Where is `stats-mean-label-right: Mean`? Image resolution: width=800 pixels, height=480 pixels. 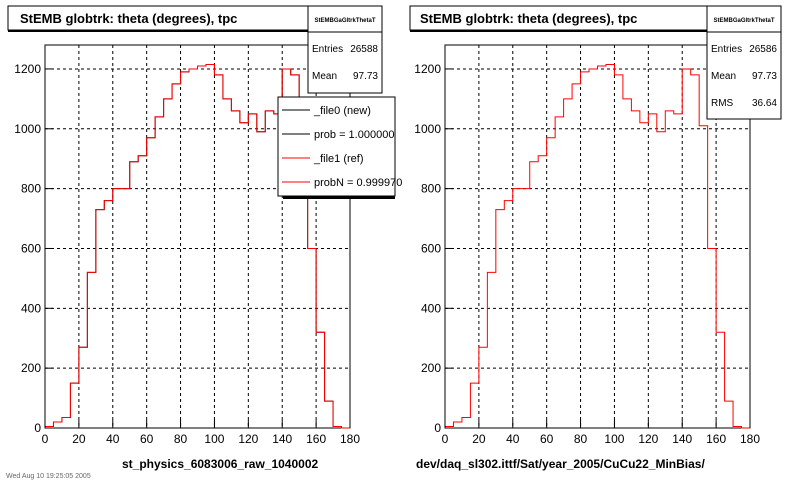
stats-mean-label-right: Mean is located at coordinates (723, 76).